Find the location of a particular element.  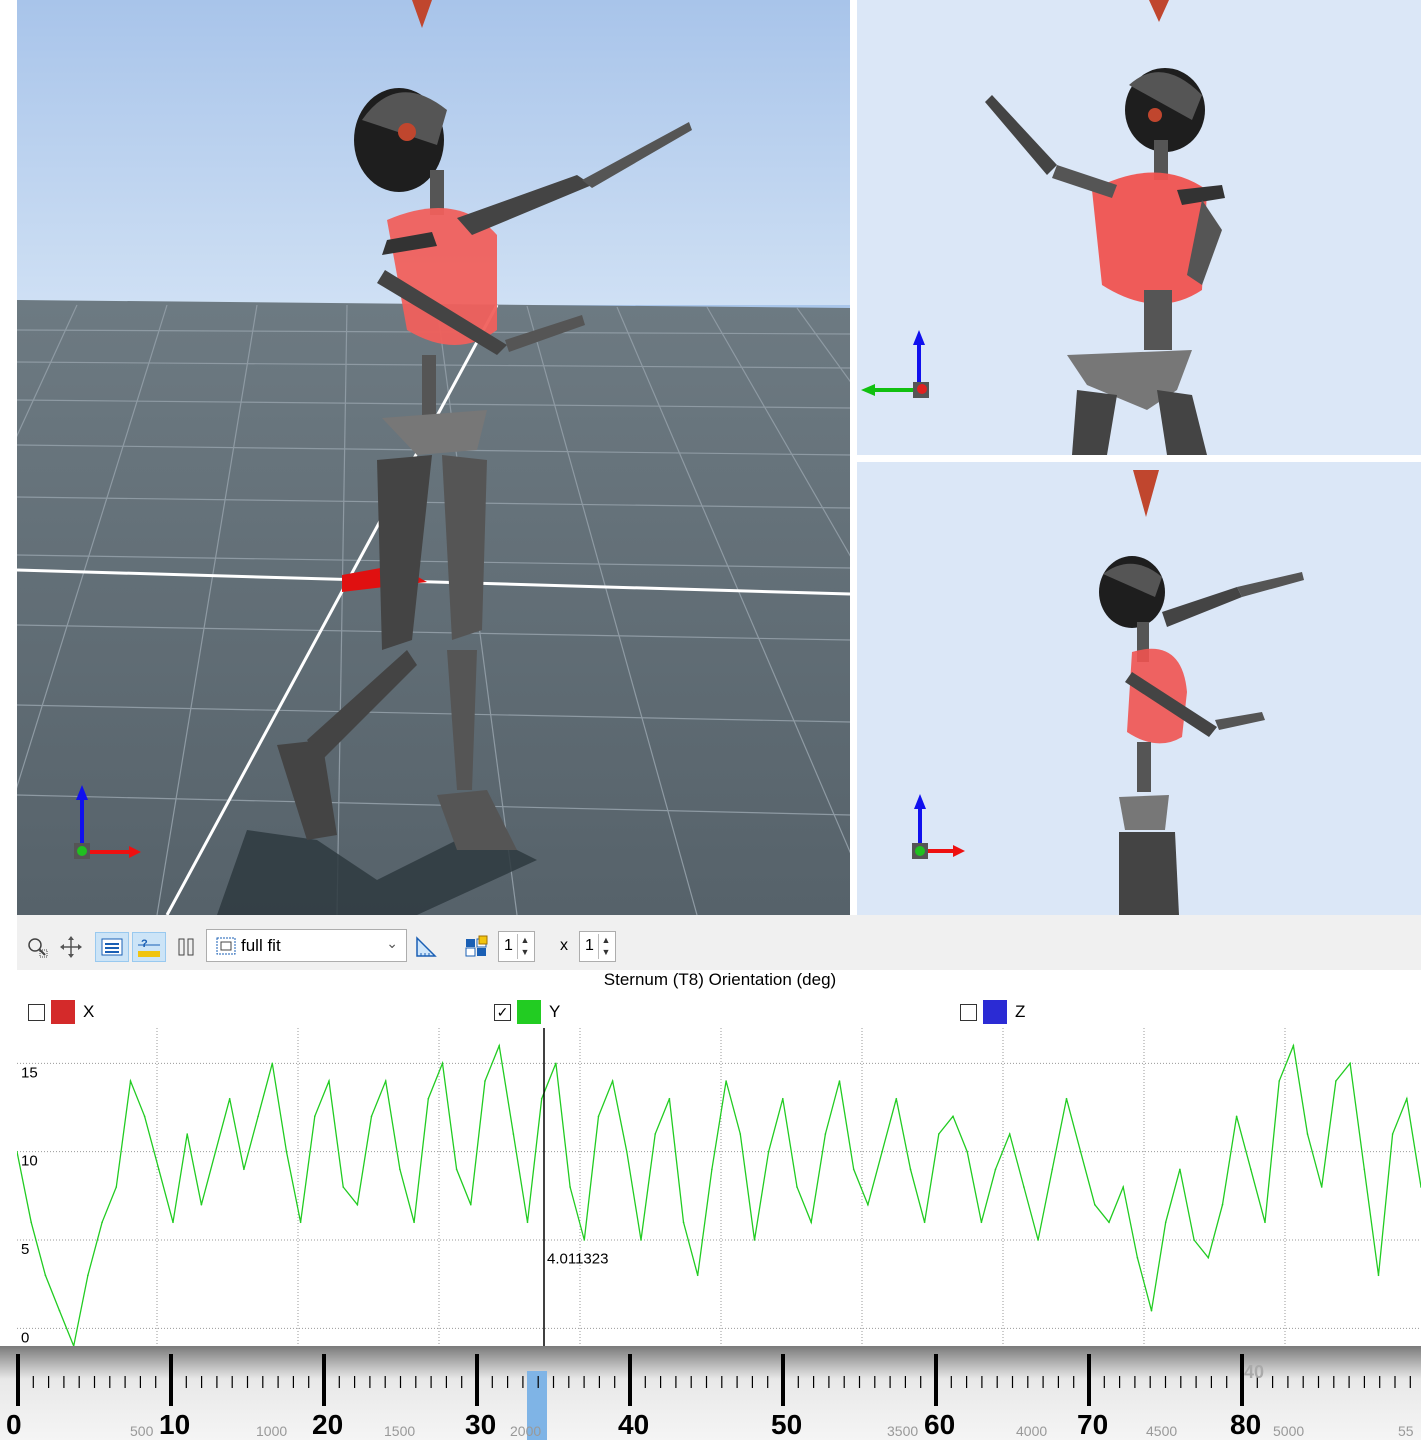

timeline-major-label: 80 is located at coordinates (1245, 1424).